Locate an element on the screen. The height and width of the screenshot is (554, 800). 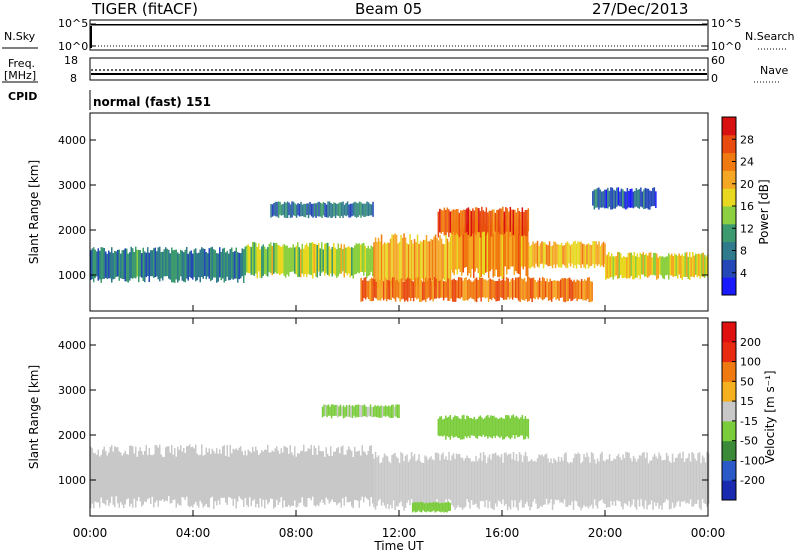
velocity-streak-b4 is located at coordinates (439, 507).